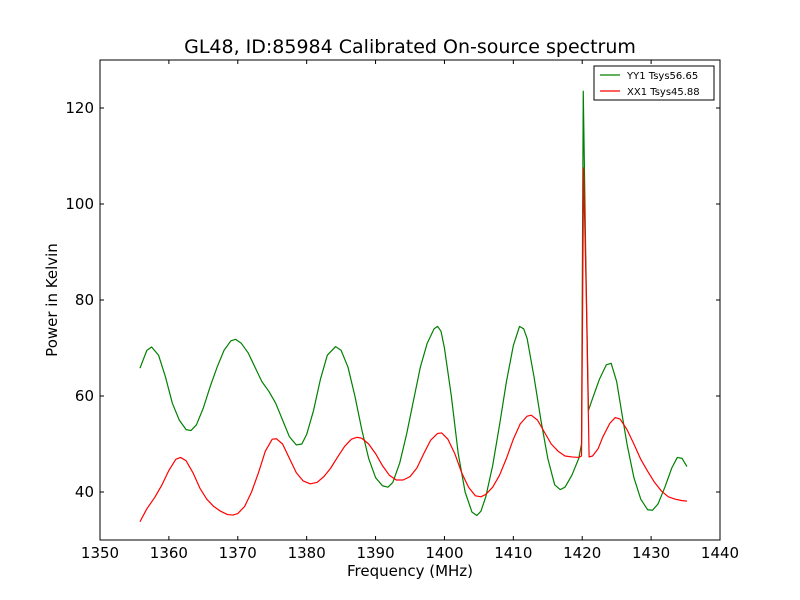 Image resolution: width=800 pixels, height=600 pixels. What do you see at coordinates (307, 553) in the screenshot?
I see `x-tick-label: 1380` at bounding box center [307, 553].